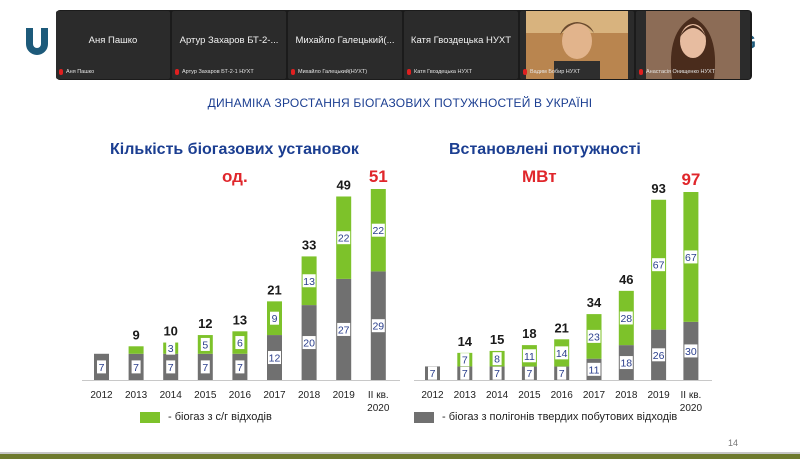  I want to click on total-label: 46, so click(626, 279).